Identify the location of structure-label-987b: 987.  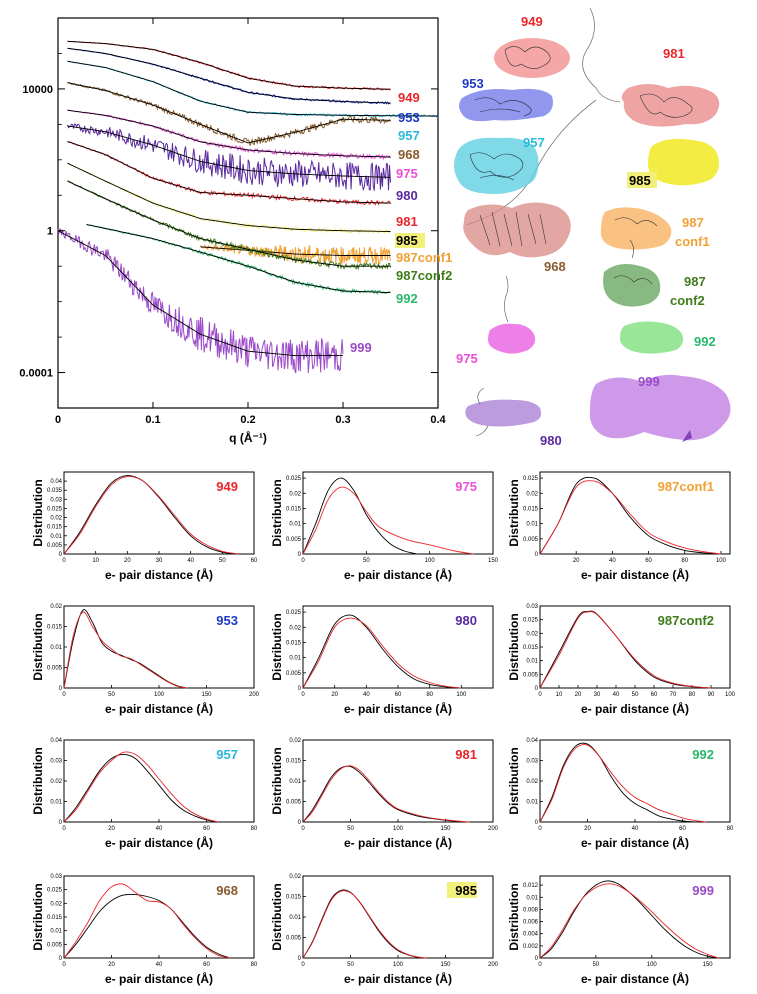
(695, 281).